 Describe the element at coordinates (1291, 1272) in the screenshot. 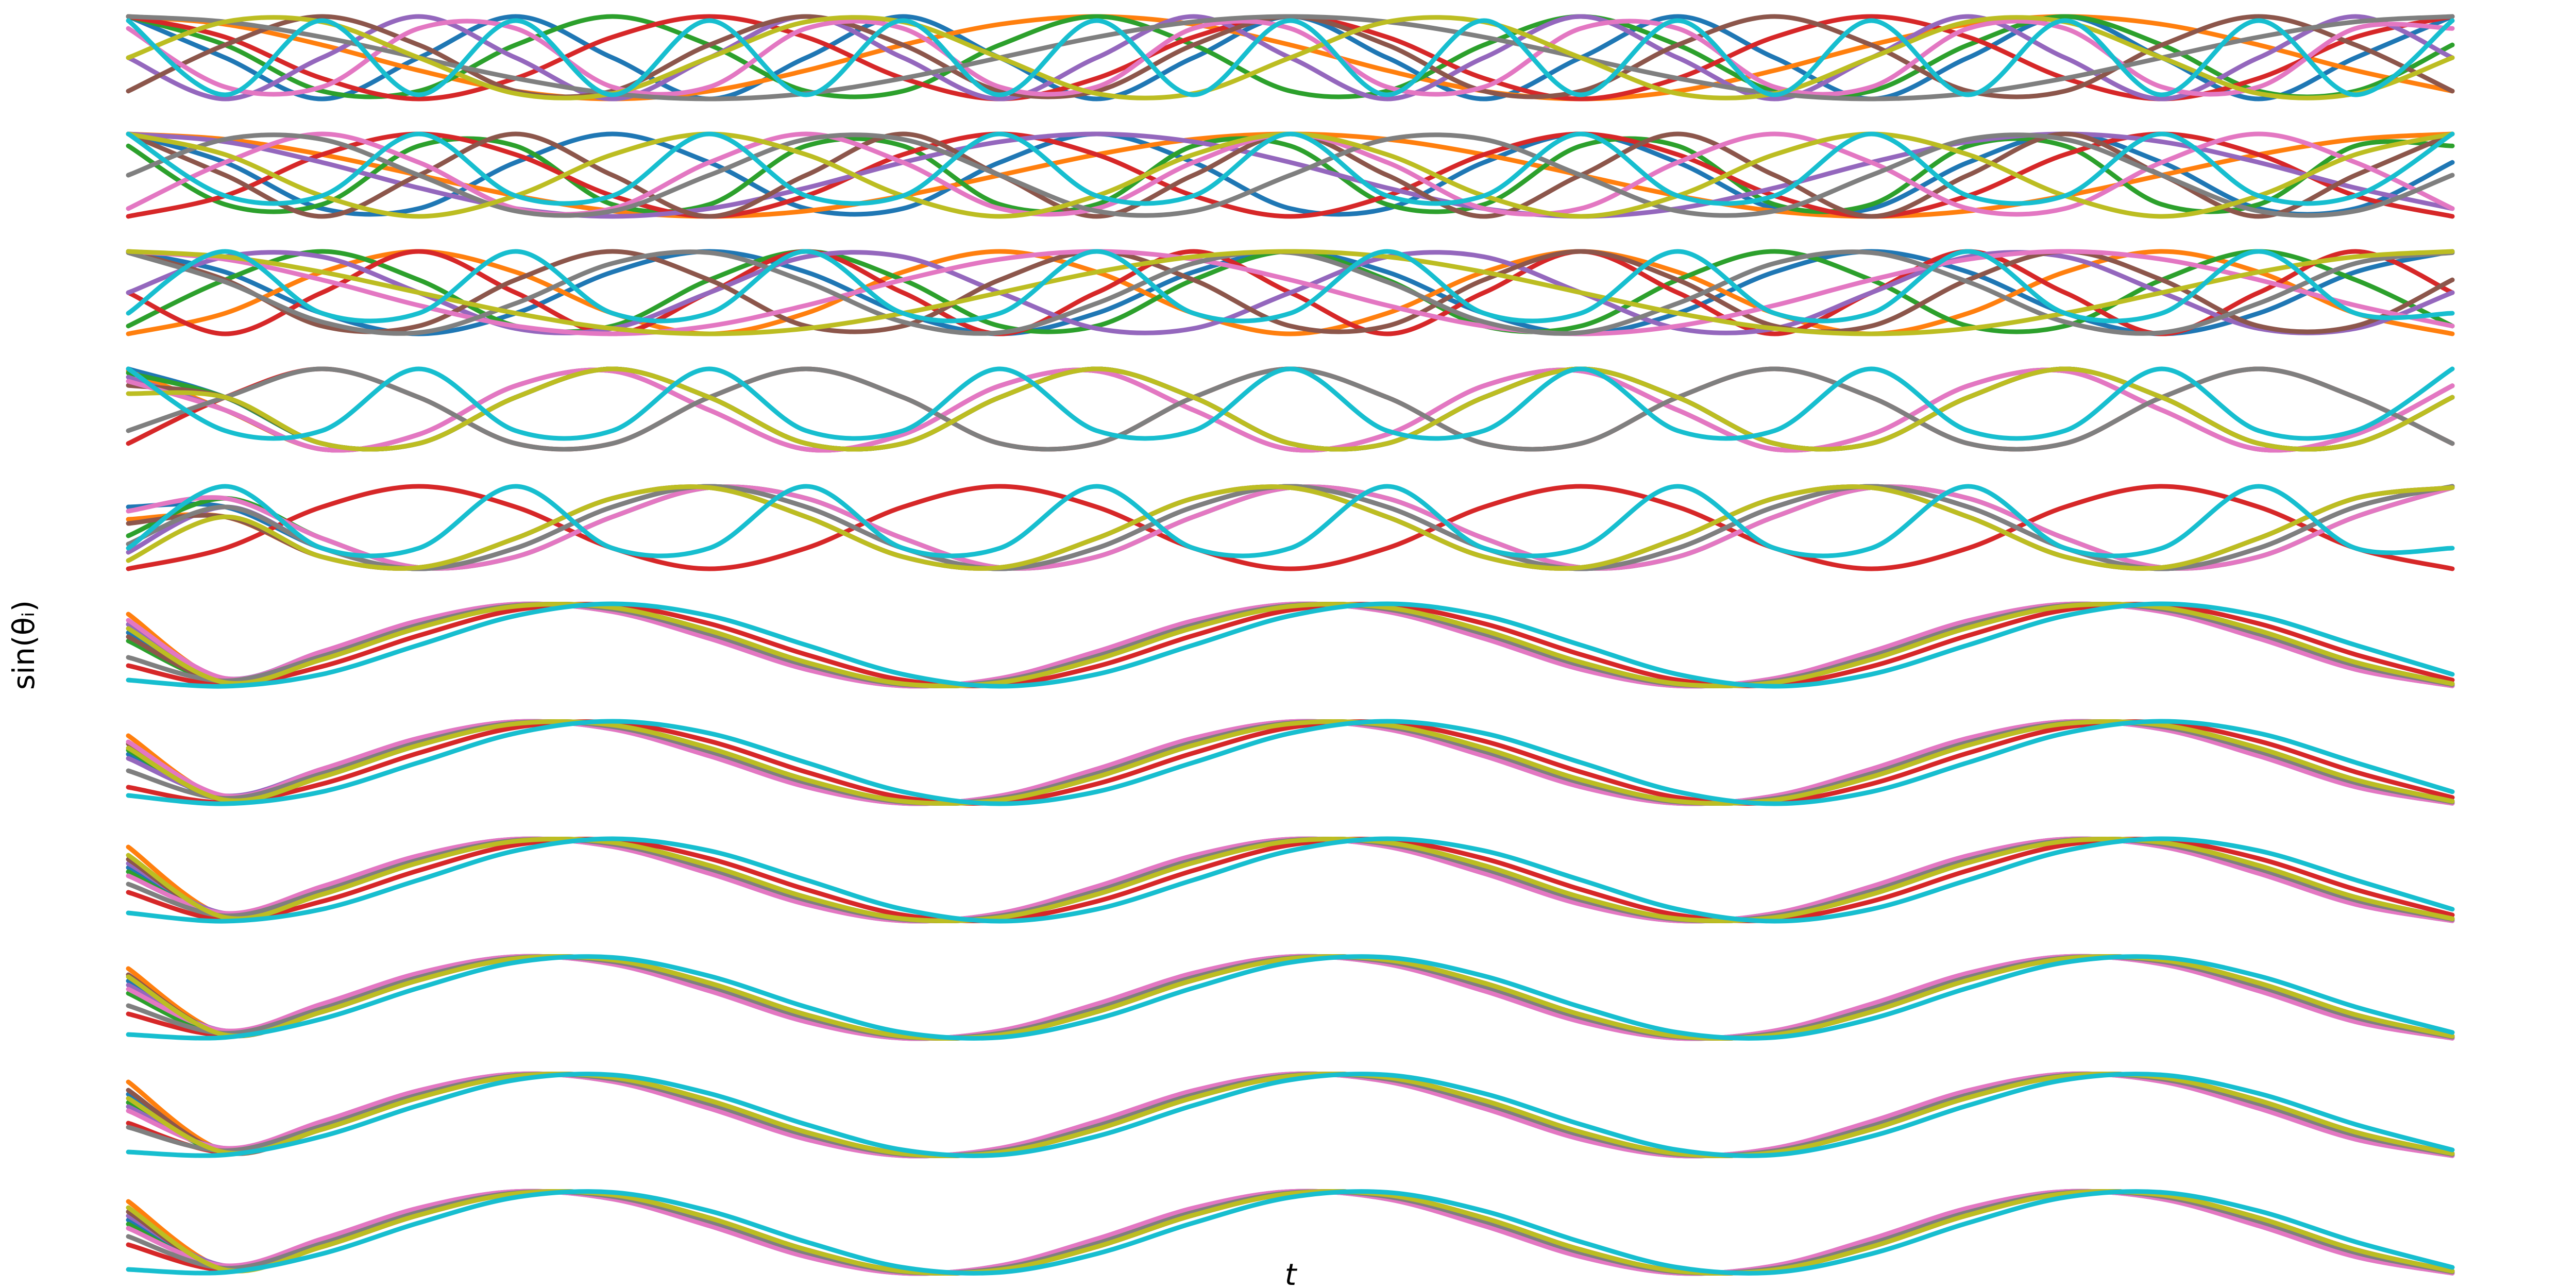

I see `x-axis-label: t` at that location.